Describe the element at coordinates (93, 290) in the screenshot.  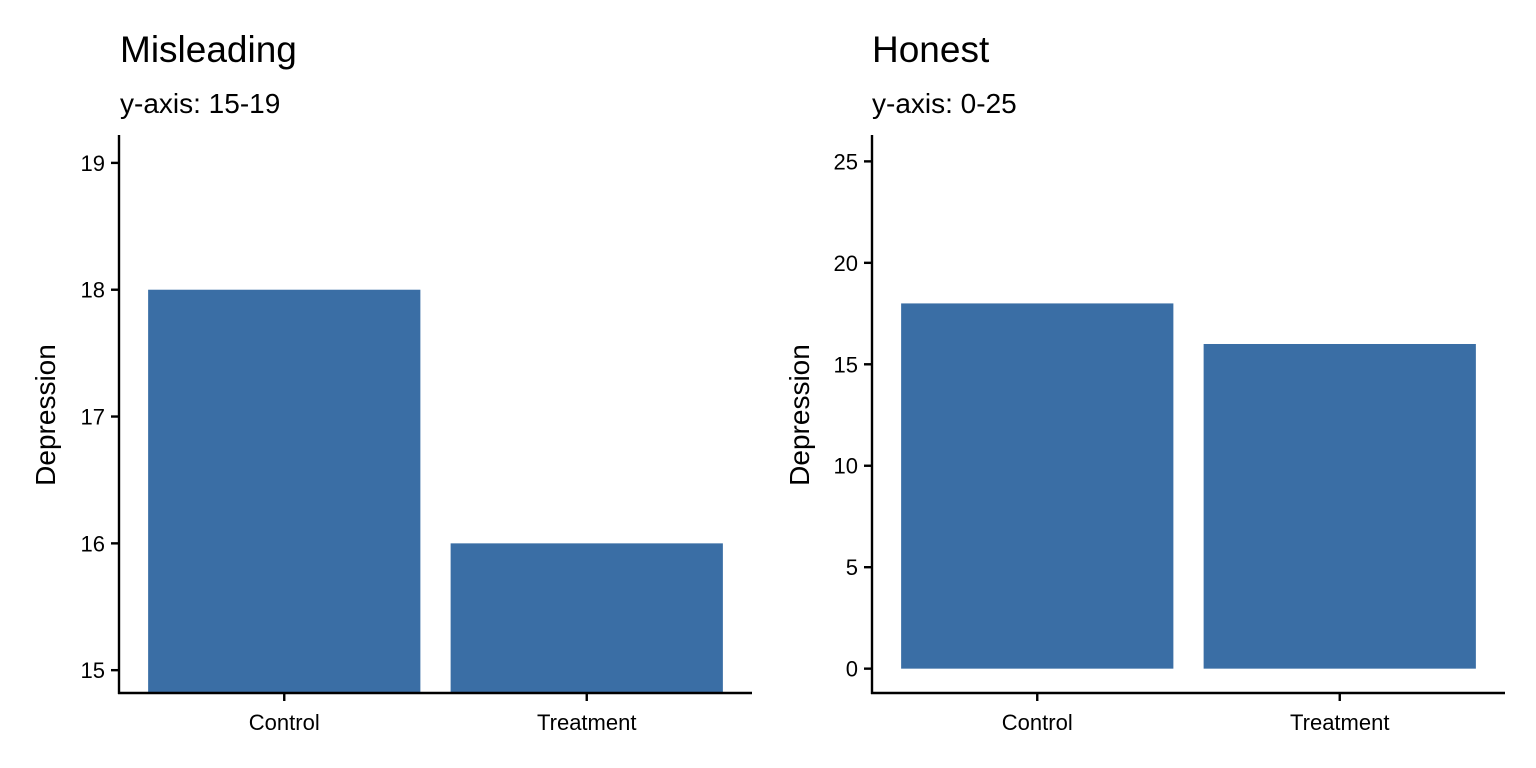
I see `y-tick-label: 18` at that location.